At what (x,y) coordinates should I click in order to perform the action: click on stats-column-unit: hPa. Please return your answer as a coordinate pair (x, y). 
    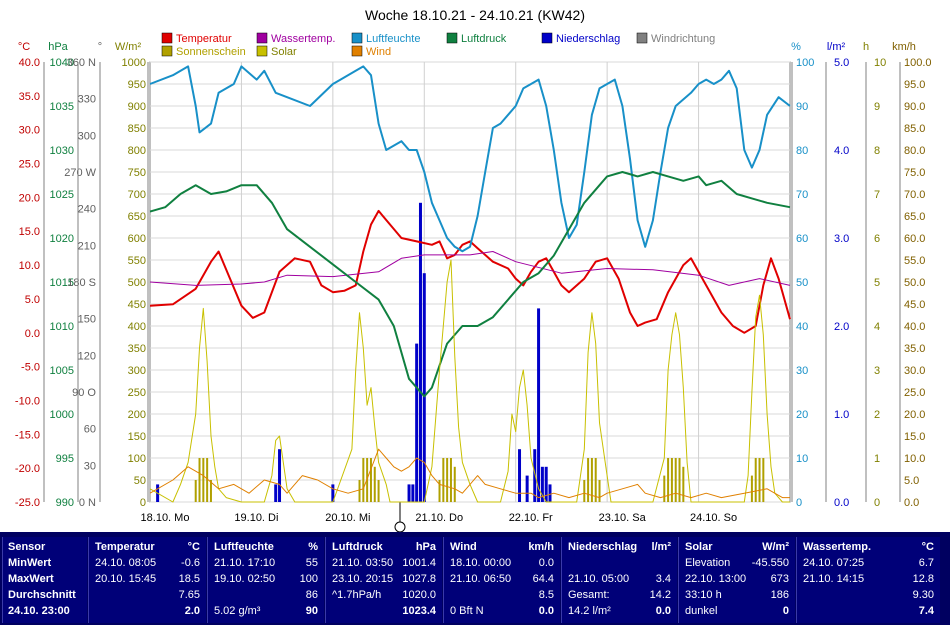
    Looking at the image, I should click on (425, 547).